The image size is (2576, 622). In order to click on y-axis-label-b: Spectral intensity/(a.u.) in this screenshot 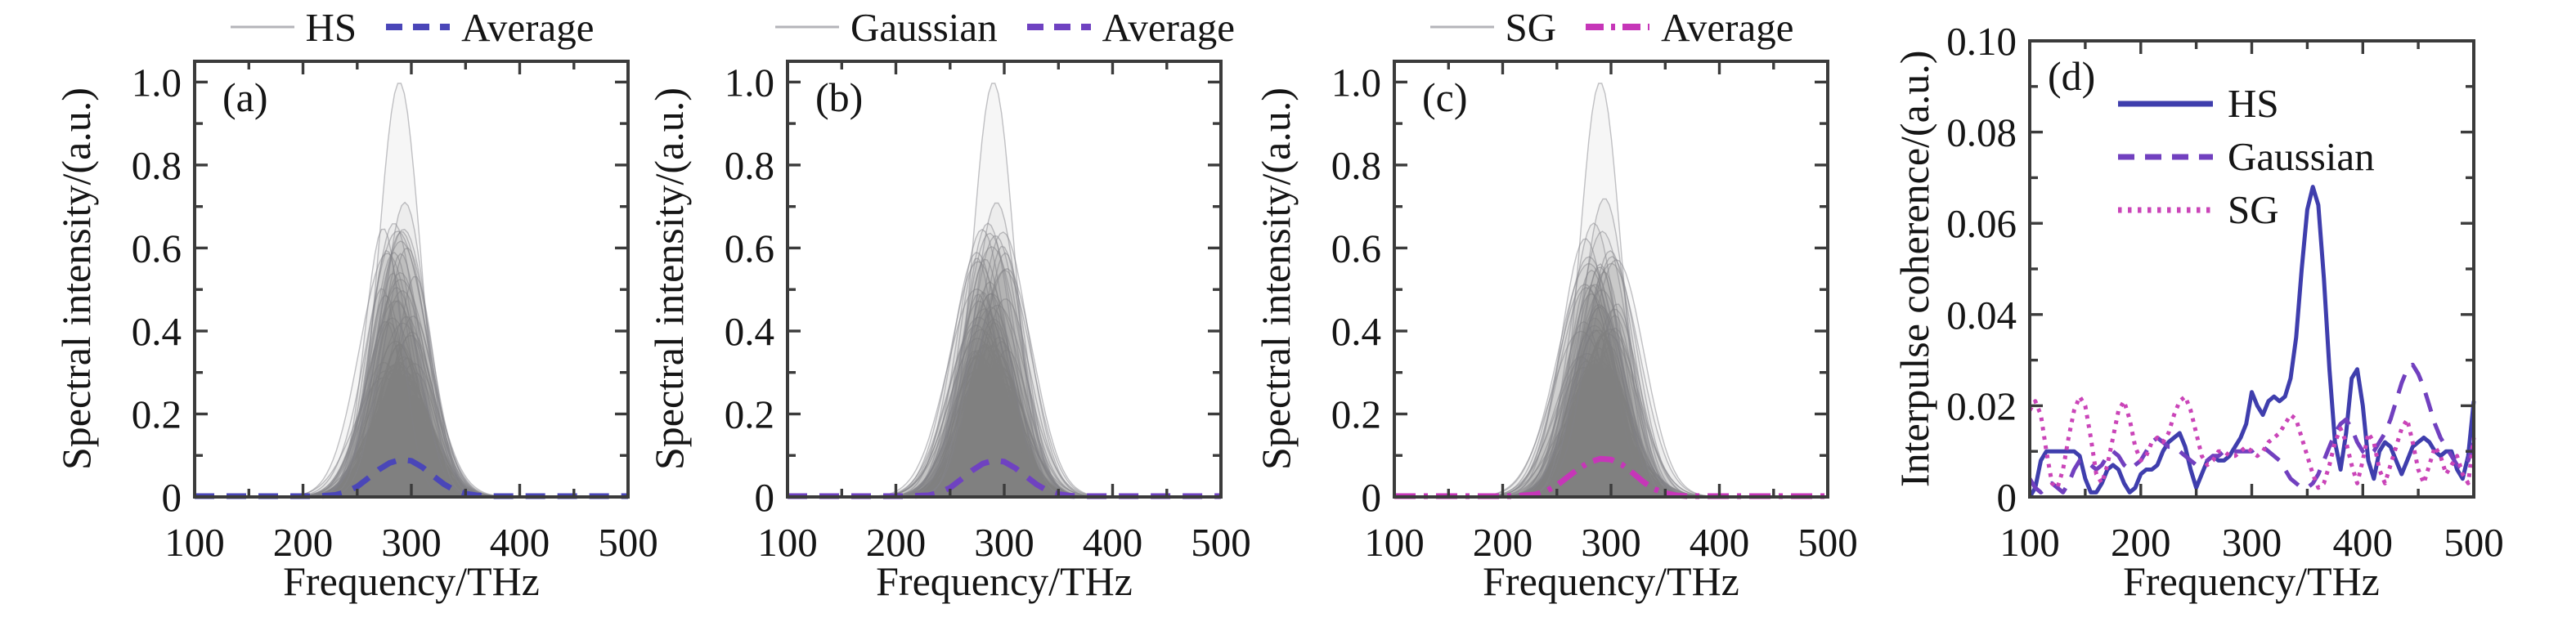, I will do `click(669, 279)`.